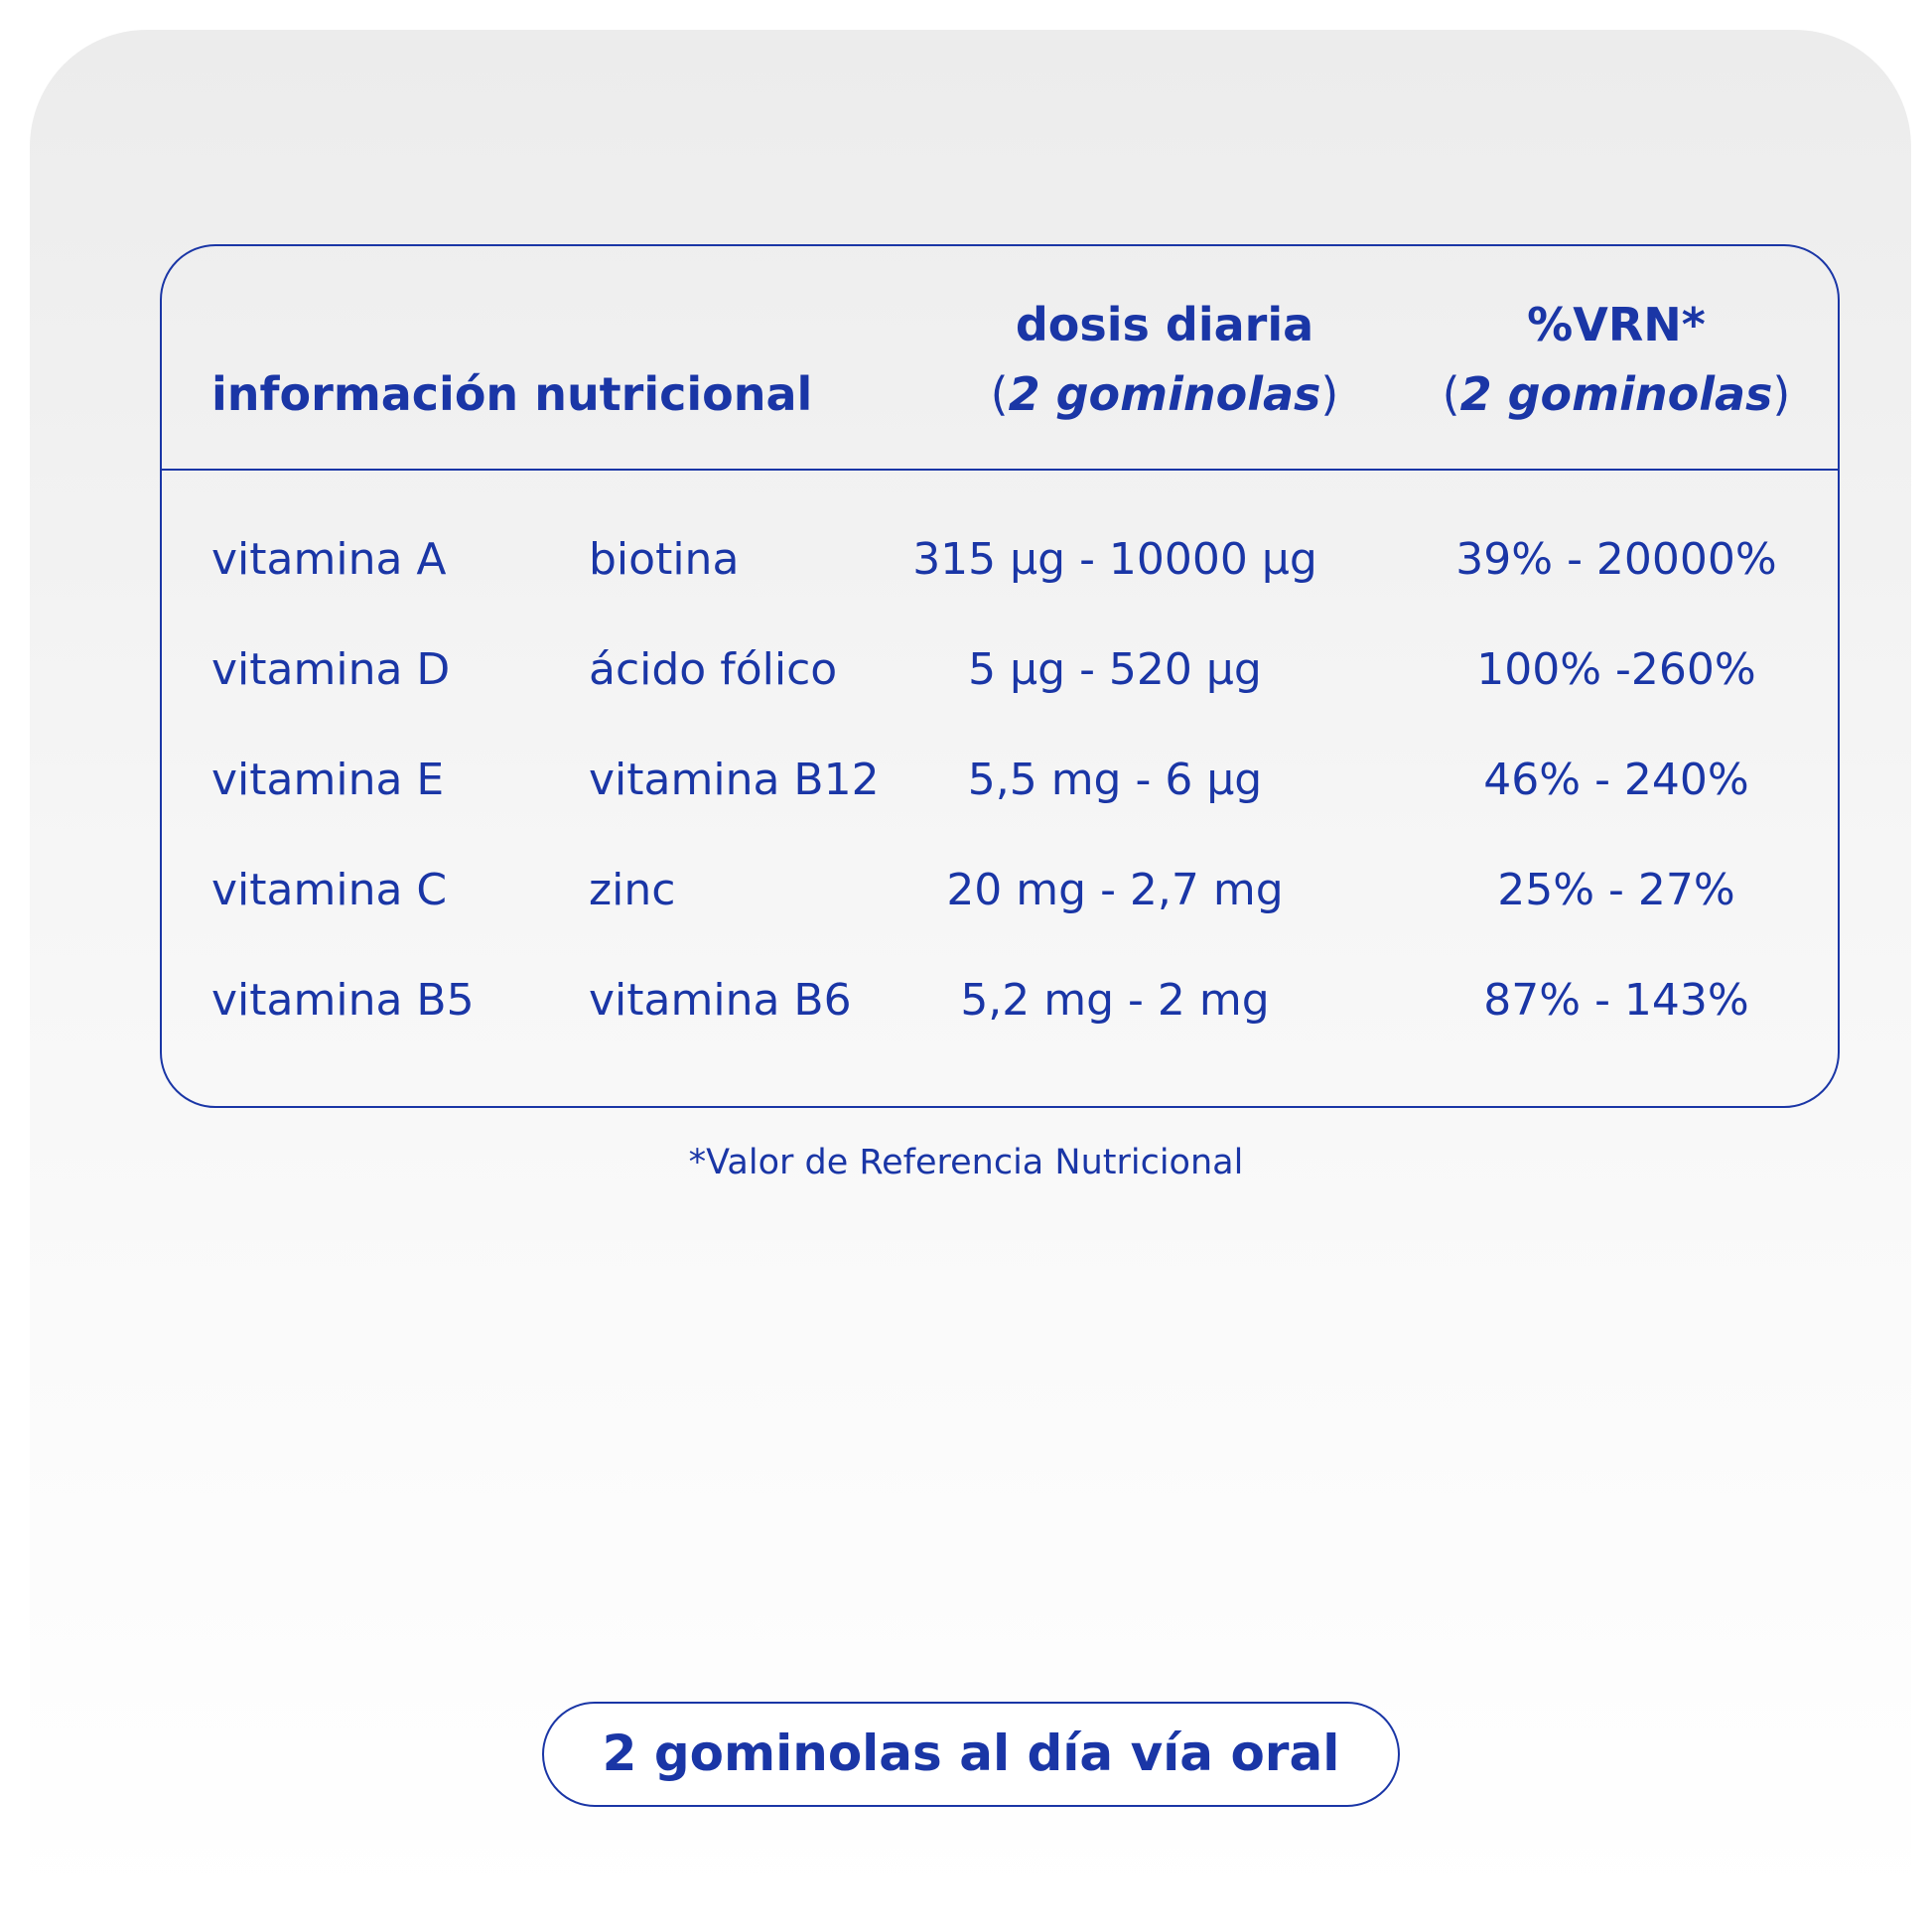 The width and height of the screenshot is (1932, 1932). What do you see at coordinates (633, 890) in the screenshot?
I see `nutrient-2: zinc` at bounding box center [633, 890].